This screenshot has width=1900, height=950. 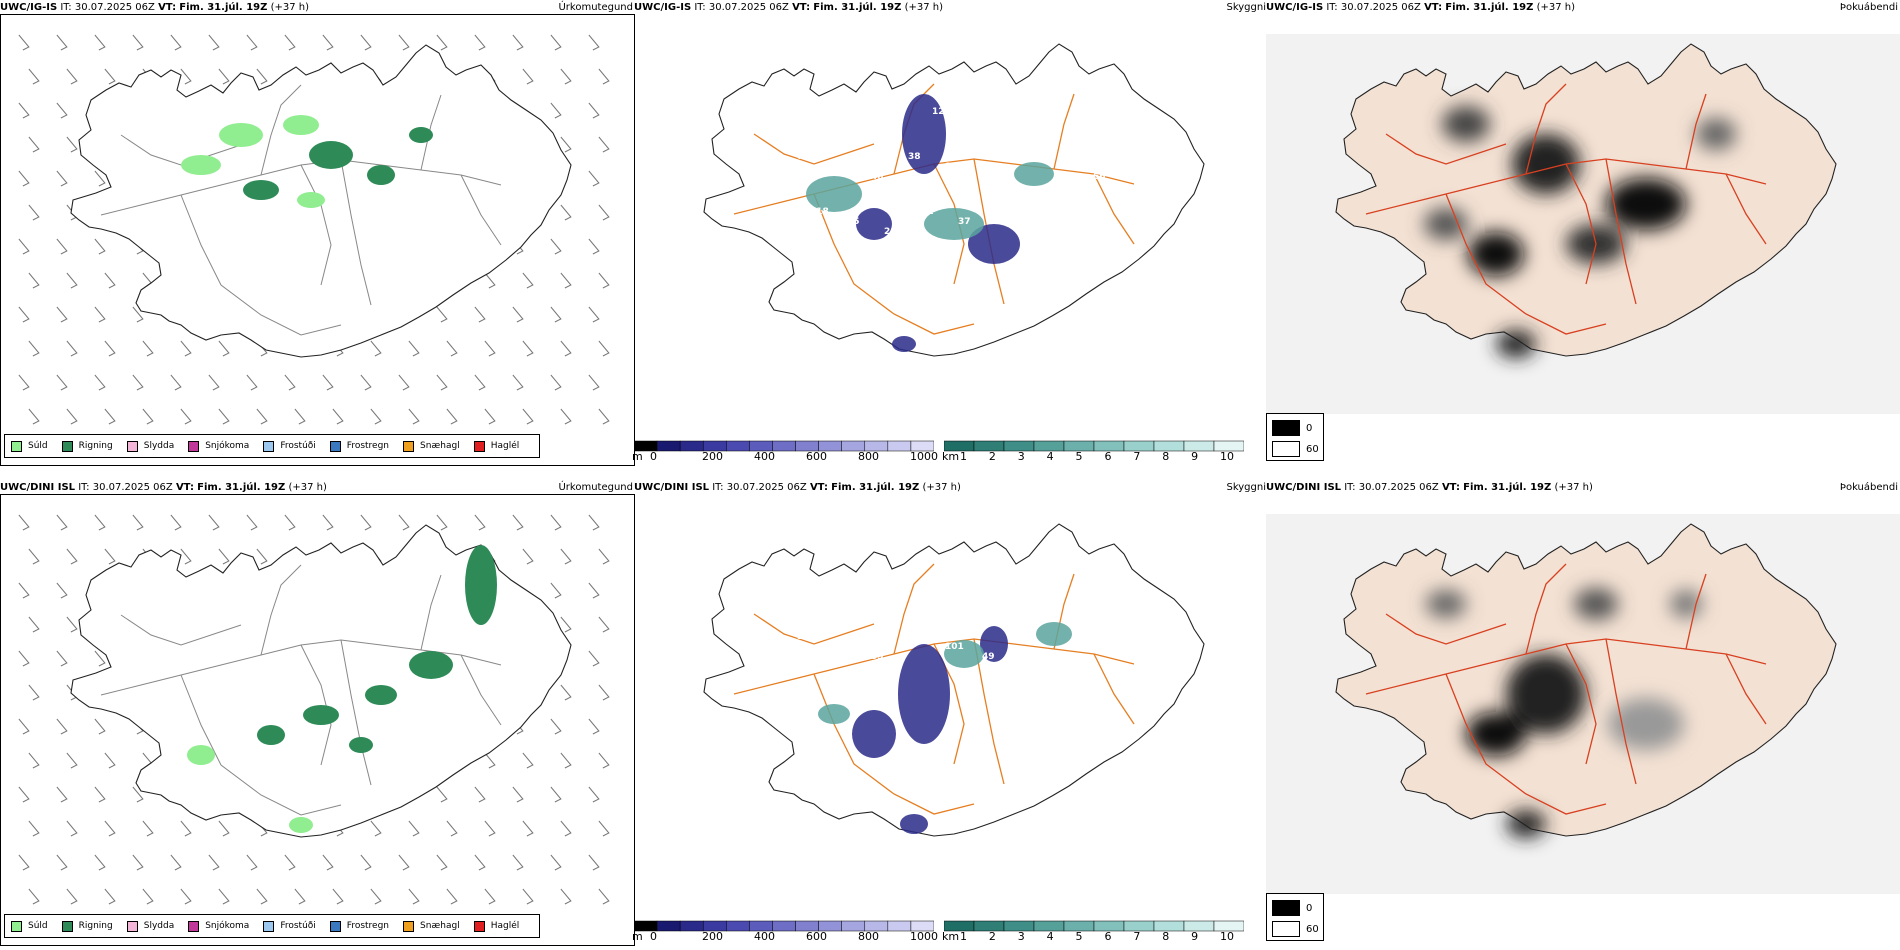 I want to click on model-name: UWC/DINI ISL, so click(x=38, y=487).